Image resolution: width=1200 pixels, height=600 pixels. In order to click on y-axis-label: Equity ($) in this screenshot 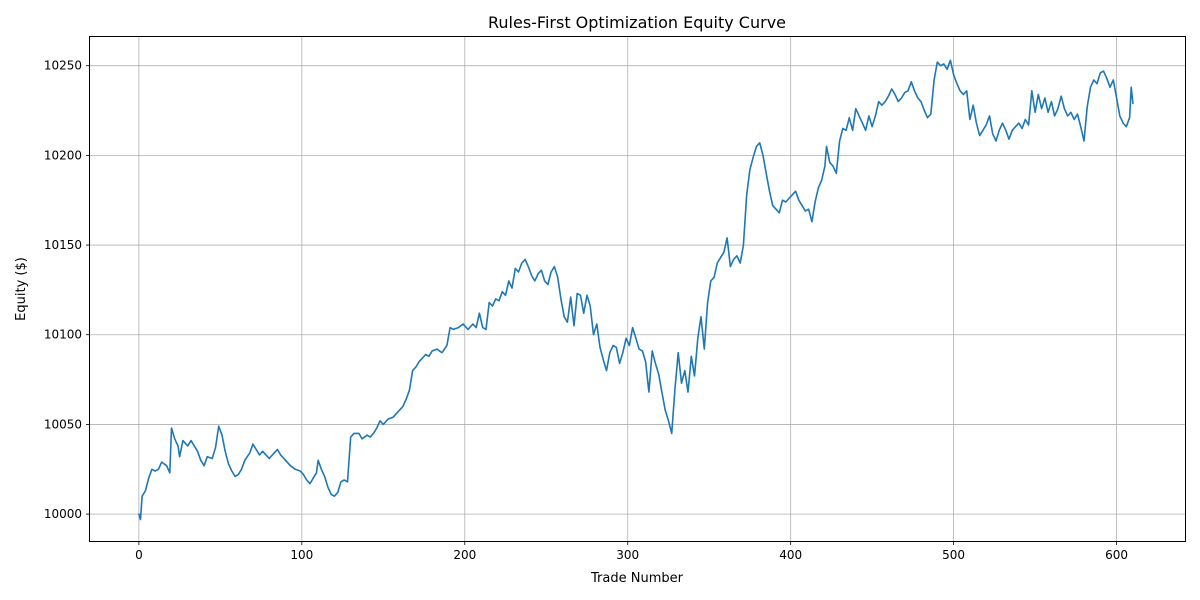, I will do `click(21, 289)`.